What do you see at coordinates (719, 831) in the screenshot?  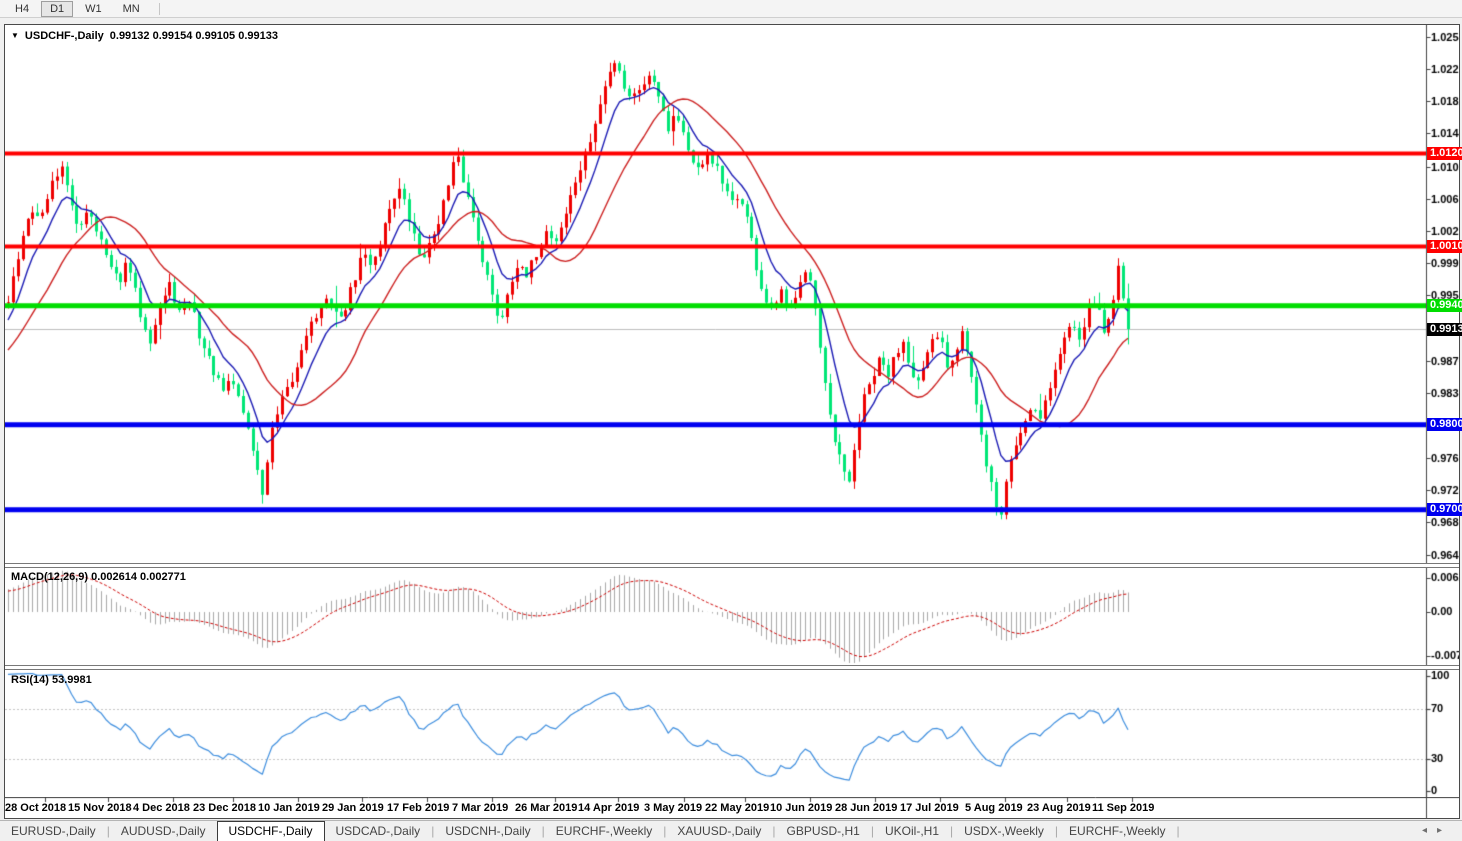 I see `symbol-tab-xauusd-daily: XAUUSD-,Daily` at bounding box center [719, 831].